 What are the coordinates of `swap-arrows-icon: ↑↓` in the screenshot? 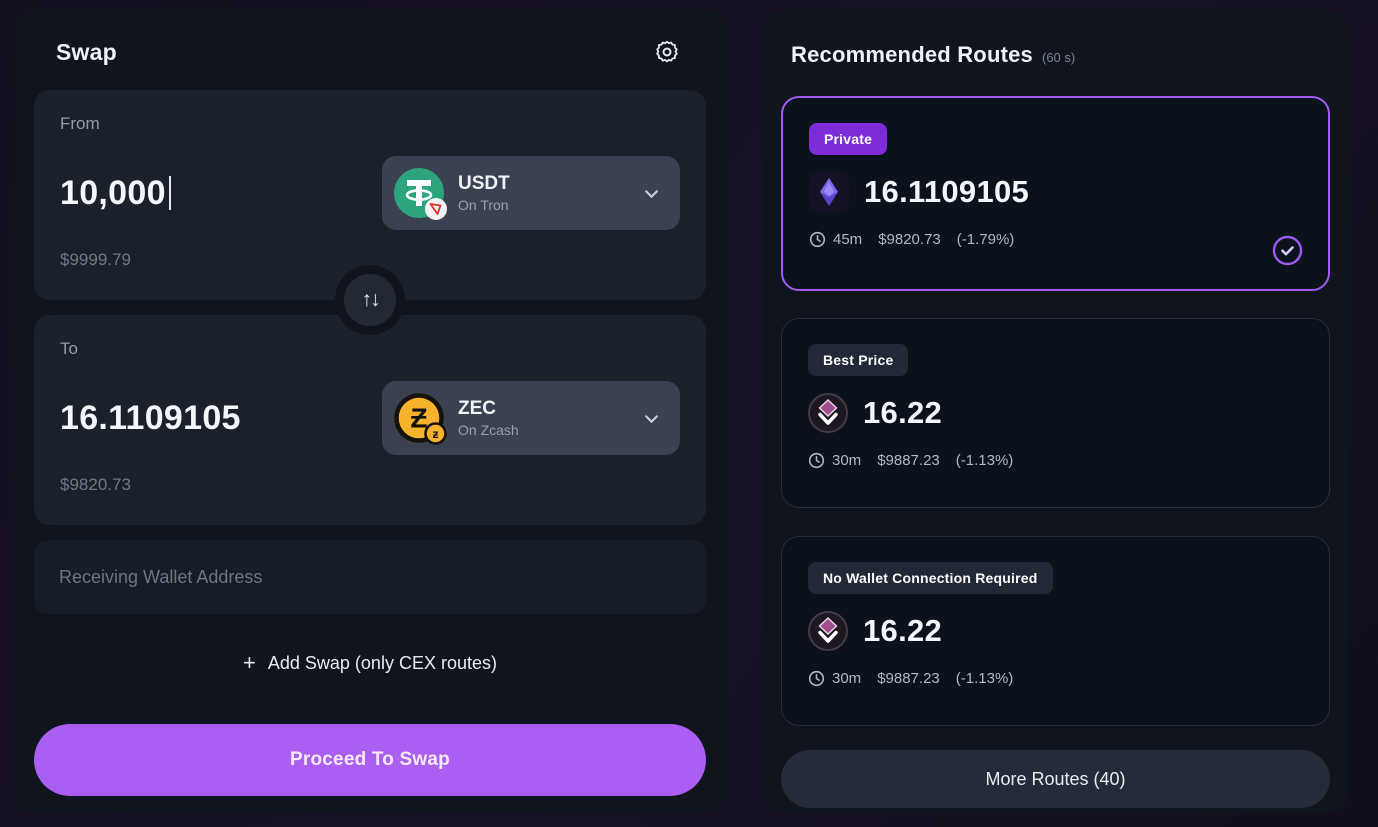 It's located at (371, 299).